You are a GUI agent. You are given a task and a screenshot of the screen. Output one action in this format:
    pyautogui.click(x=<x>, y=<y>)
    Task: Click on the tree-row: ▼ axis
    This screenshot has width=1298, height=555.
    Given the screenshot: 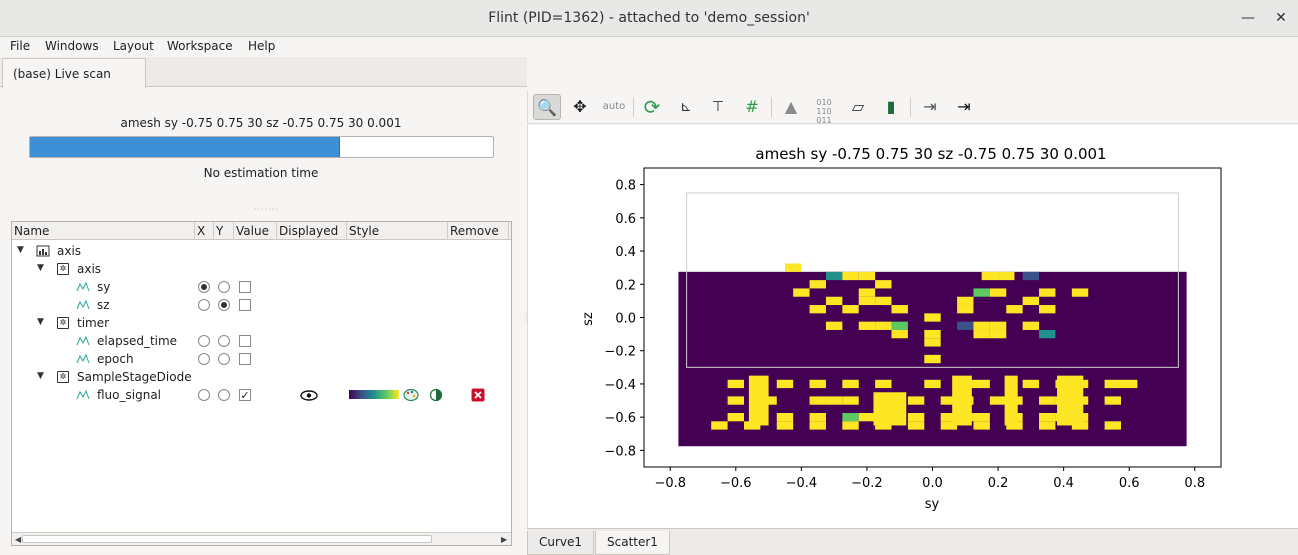 What is the action you would take?
    pyautogui.click(x=261, y=251)
    